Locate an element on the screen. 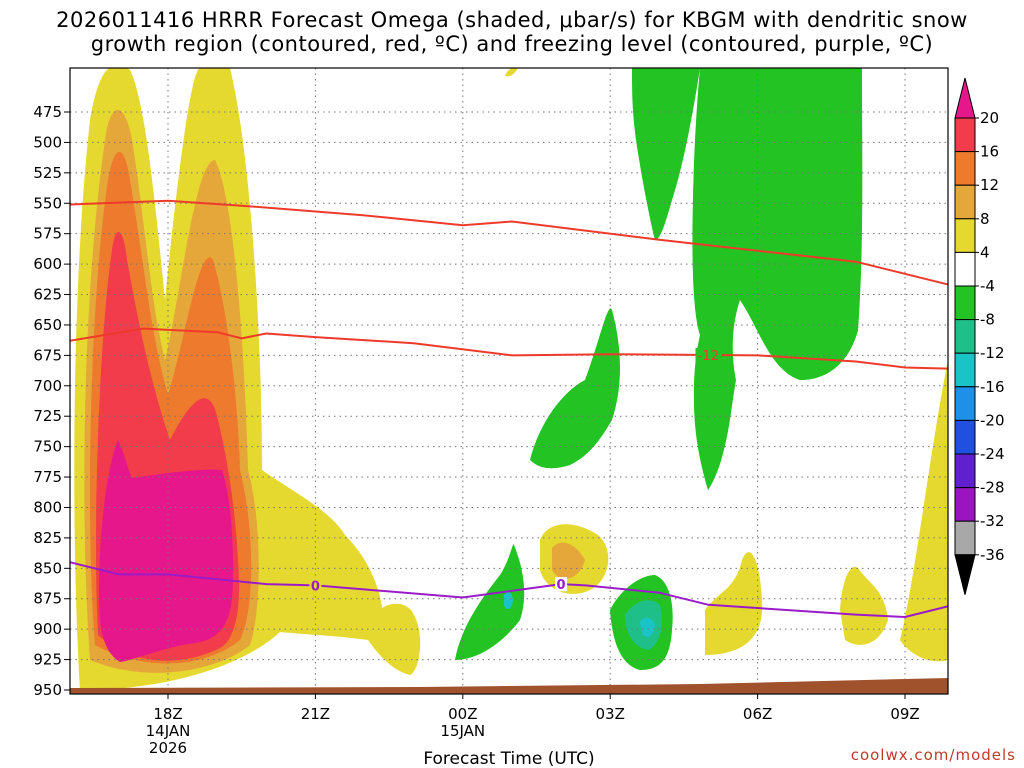  x-tick-label: 15JAN is located at coordinates (462, 731).